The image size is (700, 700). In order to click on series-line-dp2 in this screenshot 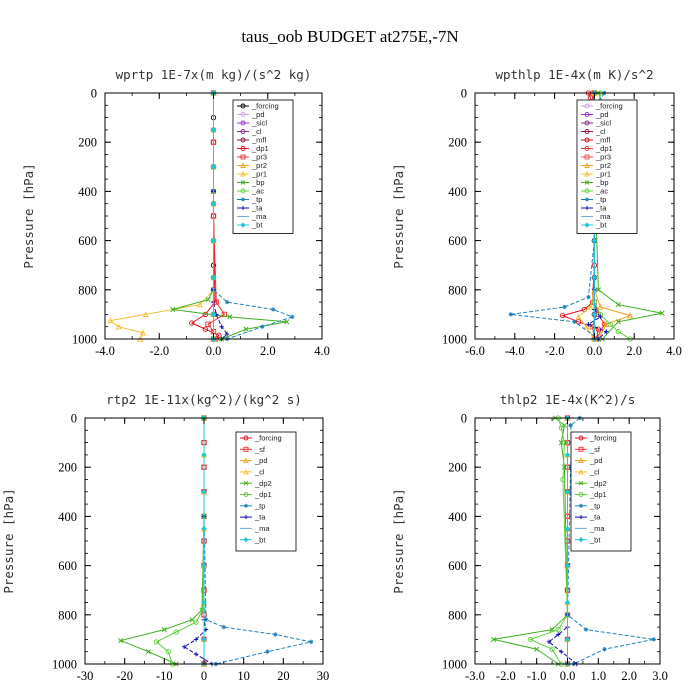, I will do `click(162, 541)`.